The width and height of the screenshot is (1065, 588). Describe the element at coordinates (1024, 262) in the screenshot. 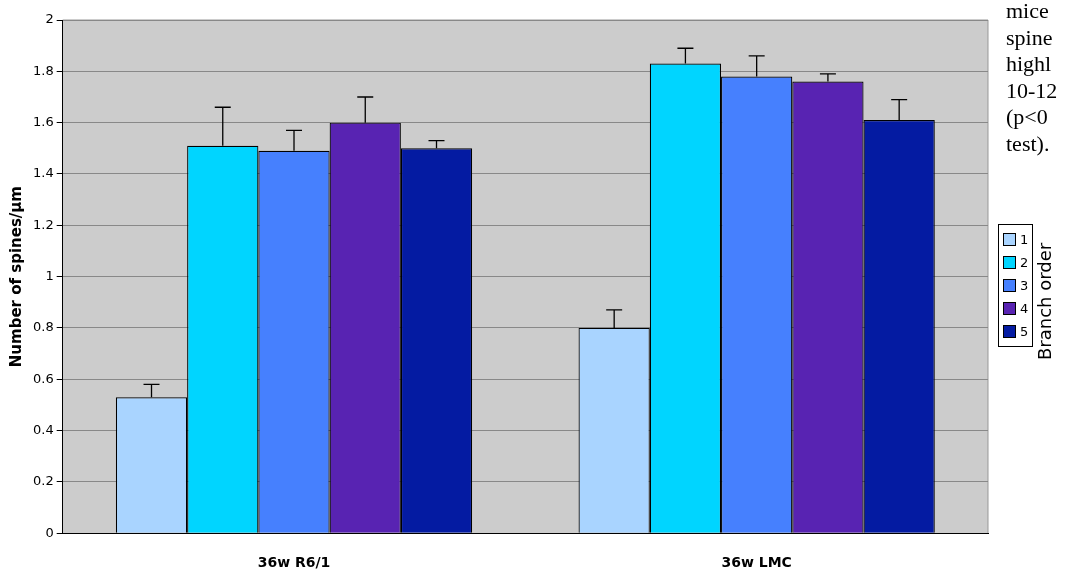

I see `legend-label: 2` at that location.